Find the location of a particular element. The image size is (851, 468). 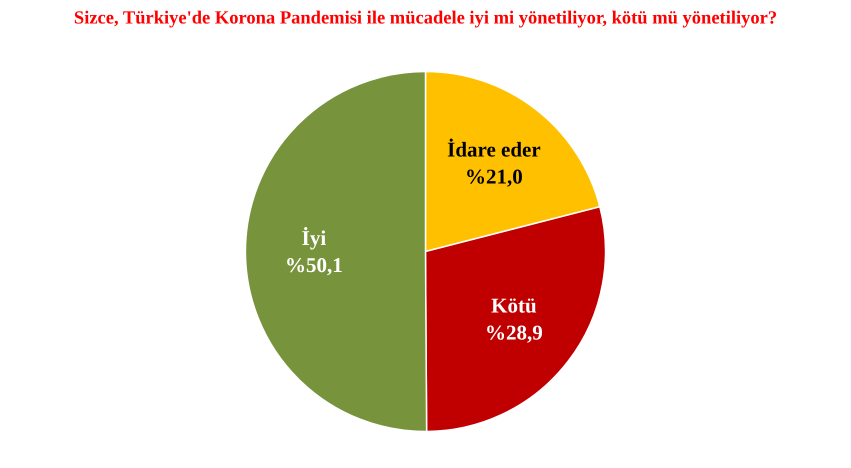

data-label: %21,0 is located at coordinates (494, 176).